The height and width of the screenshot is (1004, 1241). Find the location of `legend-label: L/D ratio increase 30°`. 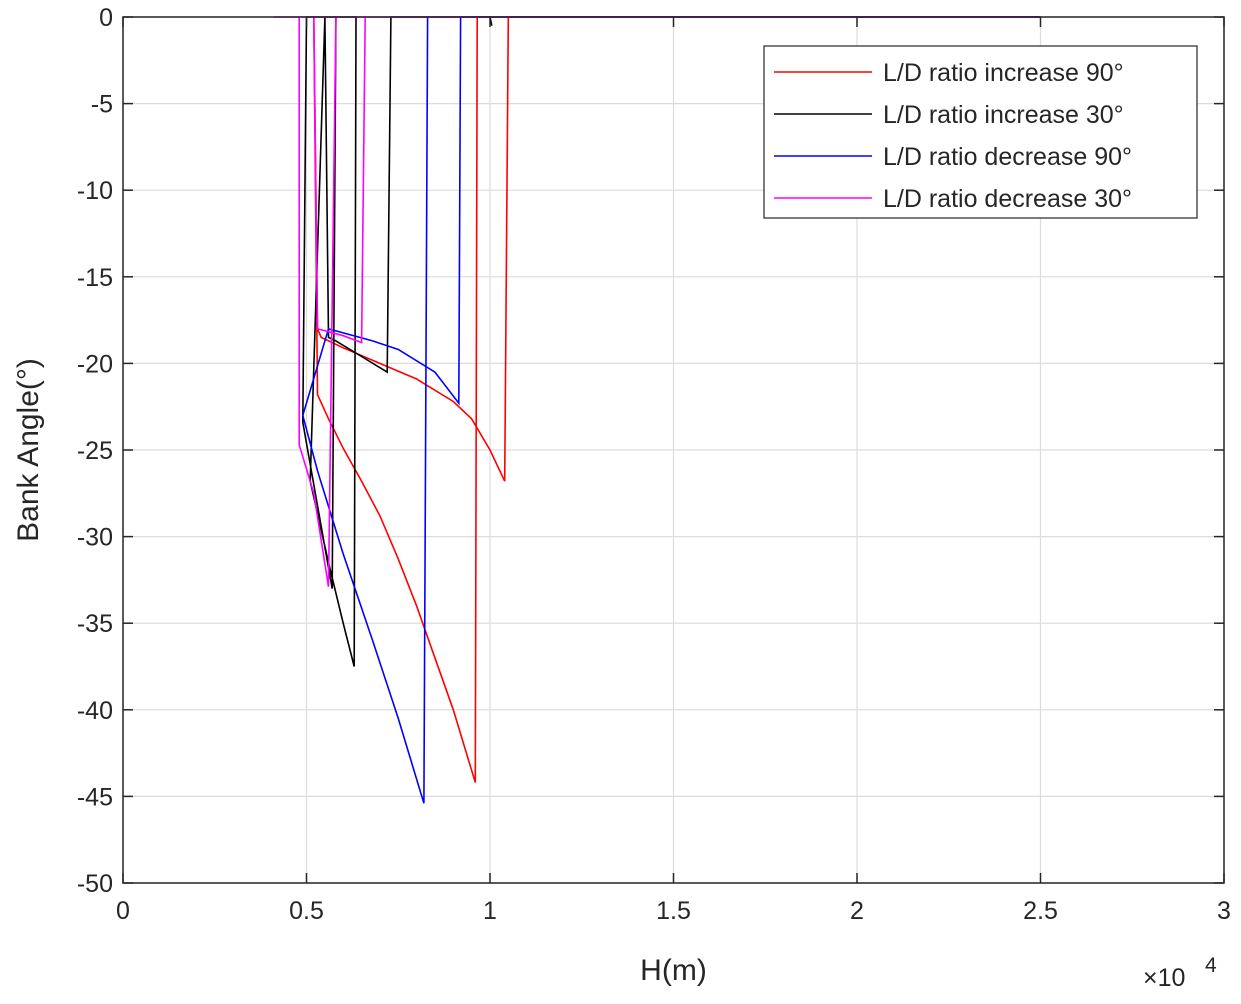

legend-label: L/D ratio increase 30° is located at coordinates (1003, 115).